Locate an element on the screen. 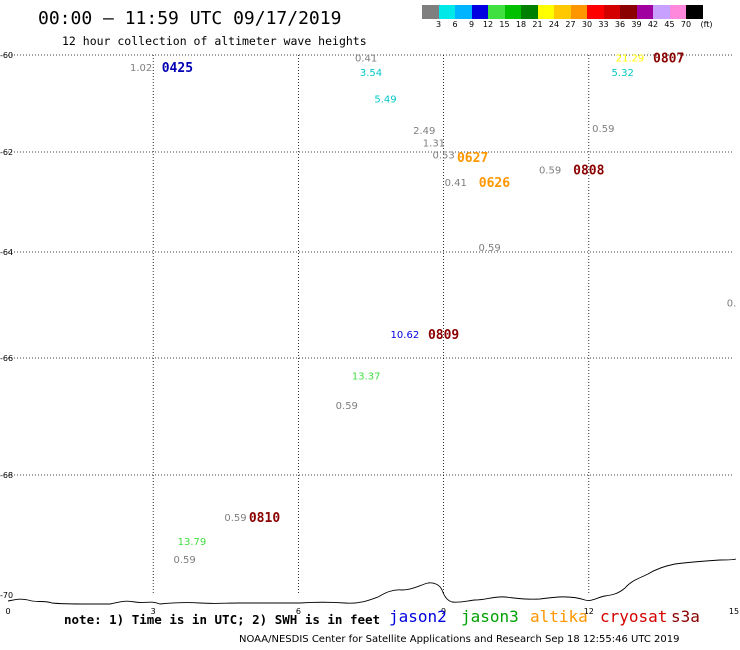 The width and height of the screenshot is (740, 650). wave-height-colorbar: 3 6 9 12 15 18 21 24 27 30 33 36 39 42 45 70 (ft) is located at coordinates (567, 19).